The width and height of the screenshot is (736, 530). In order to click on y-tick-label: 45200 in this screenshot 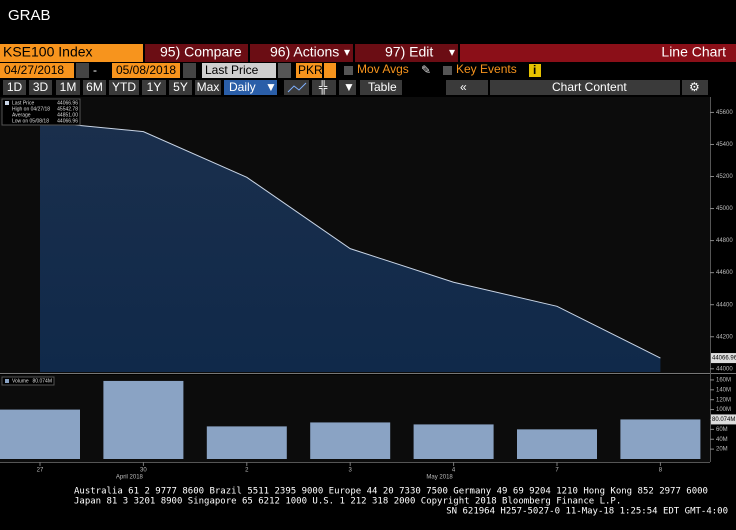, I will do `click(724, 177)`.